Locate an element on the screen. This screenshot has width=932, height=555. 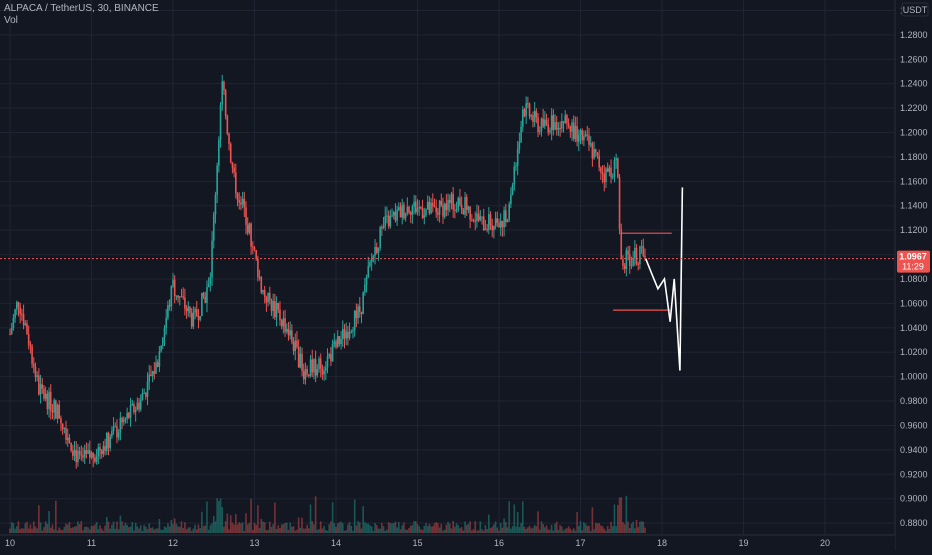
current-price-tag-box is located at coordinates (913, 261).